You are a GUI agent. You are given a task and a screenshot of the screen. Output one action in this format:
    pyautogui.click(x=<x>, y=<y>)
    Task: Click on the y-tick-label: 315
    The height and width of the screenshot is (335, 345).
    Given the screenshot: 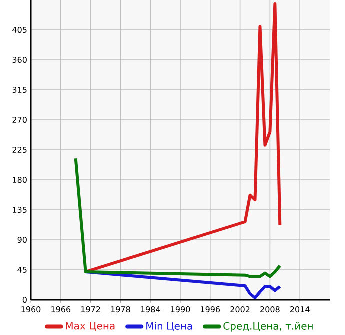 What is the action you would take?
    pyautogui.click(x=19, y=90)
    